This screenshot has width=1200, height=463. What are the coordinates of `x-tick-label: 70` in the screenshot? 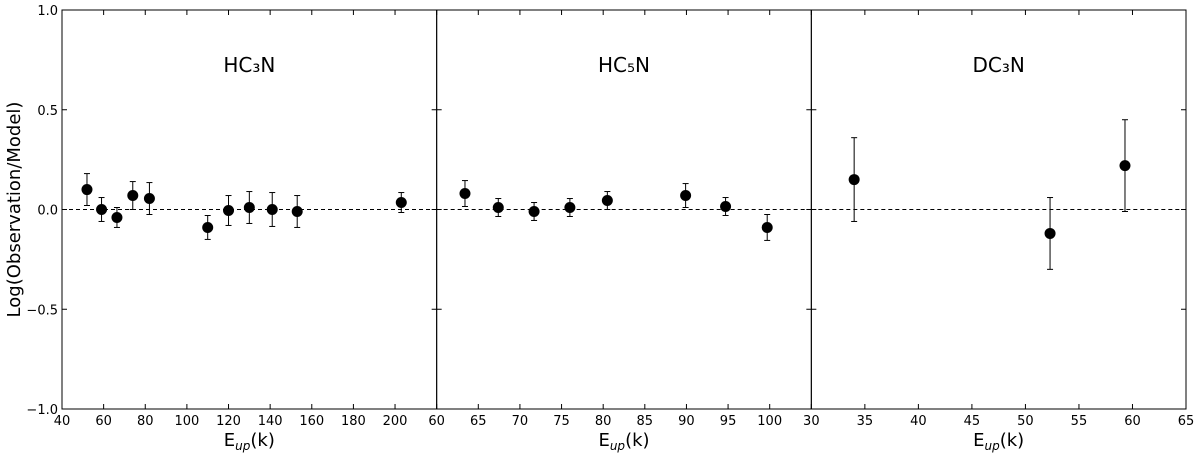 It's located at (520, 421).